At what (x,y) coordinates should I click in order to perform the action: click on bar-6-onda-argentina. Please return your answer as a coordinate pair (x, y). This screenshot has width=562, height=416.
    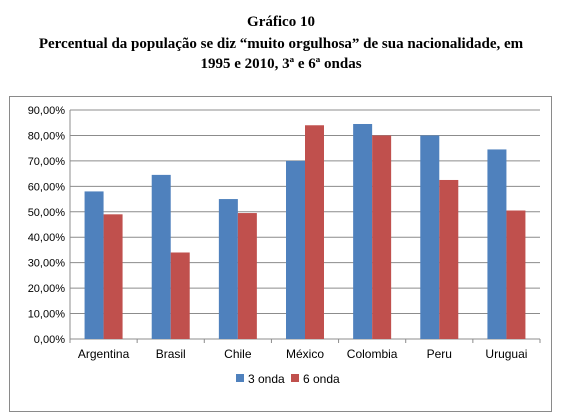
    Looking at the image, I should click on (113, 276).